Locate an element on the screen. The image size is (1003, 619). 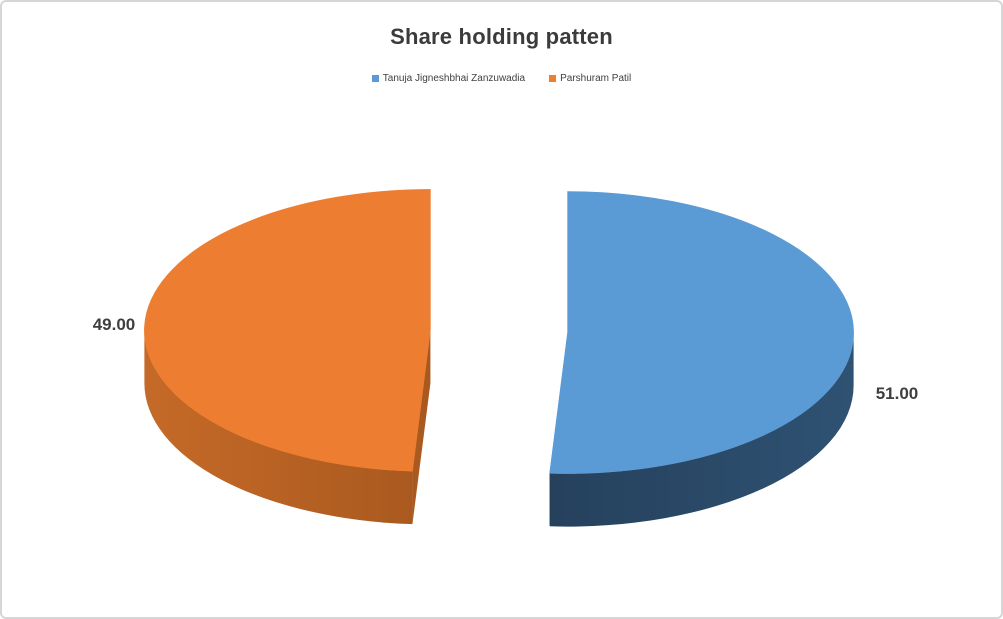
pie-slice-cut-face is located at coordinates (421, 427).